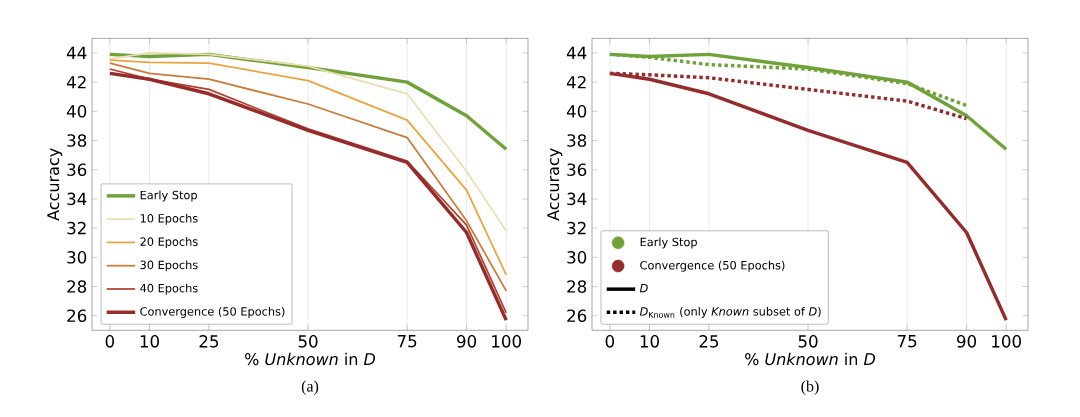  What do you see at coordinates (810, 387) in the screenshot?
I see `text: (b)` at bounding box center [810, 387].